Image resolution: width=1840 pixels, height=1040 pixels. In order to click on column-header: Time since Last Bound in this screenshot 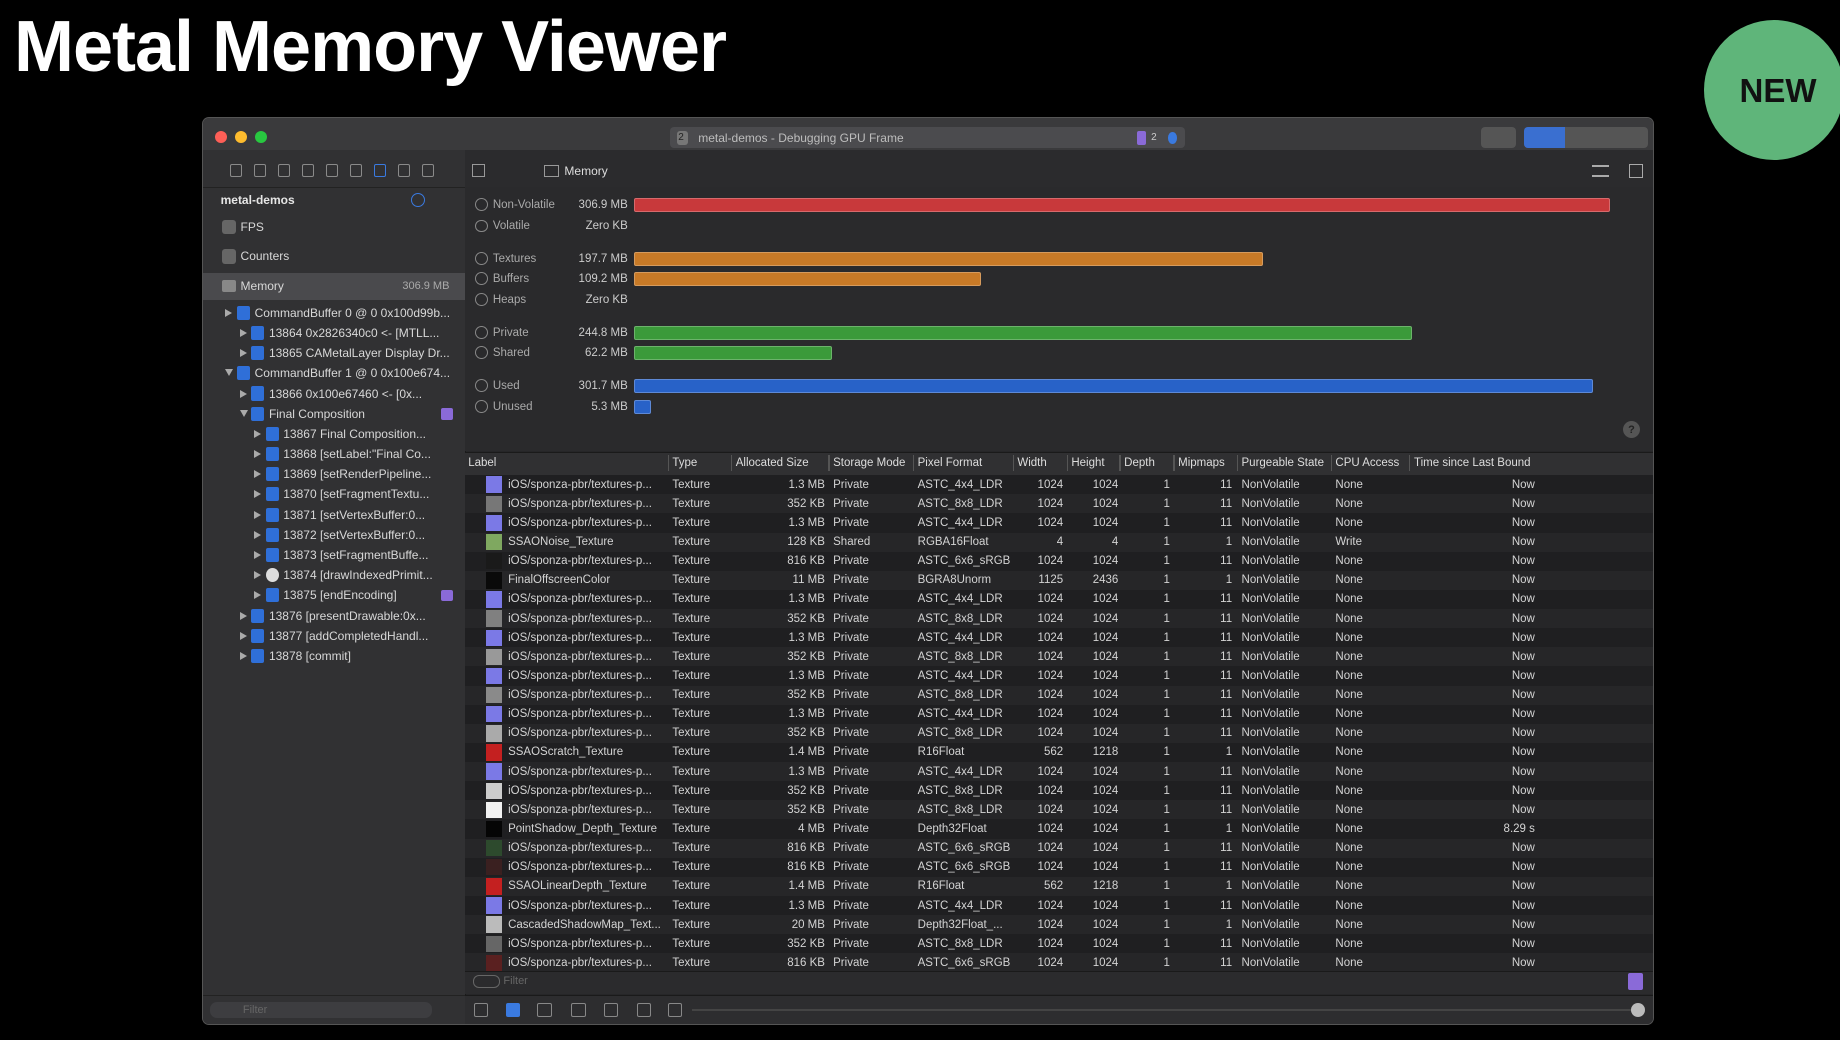, I will do `click(1472, 463)`.